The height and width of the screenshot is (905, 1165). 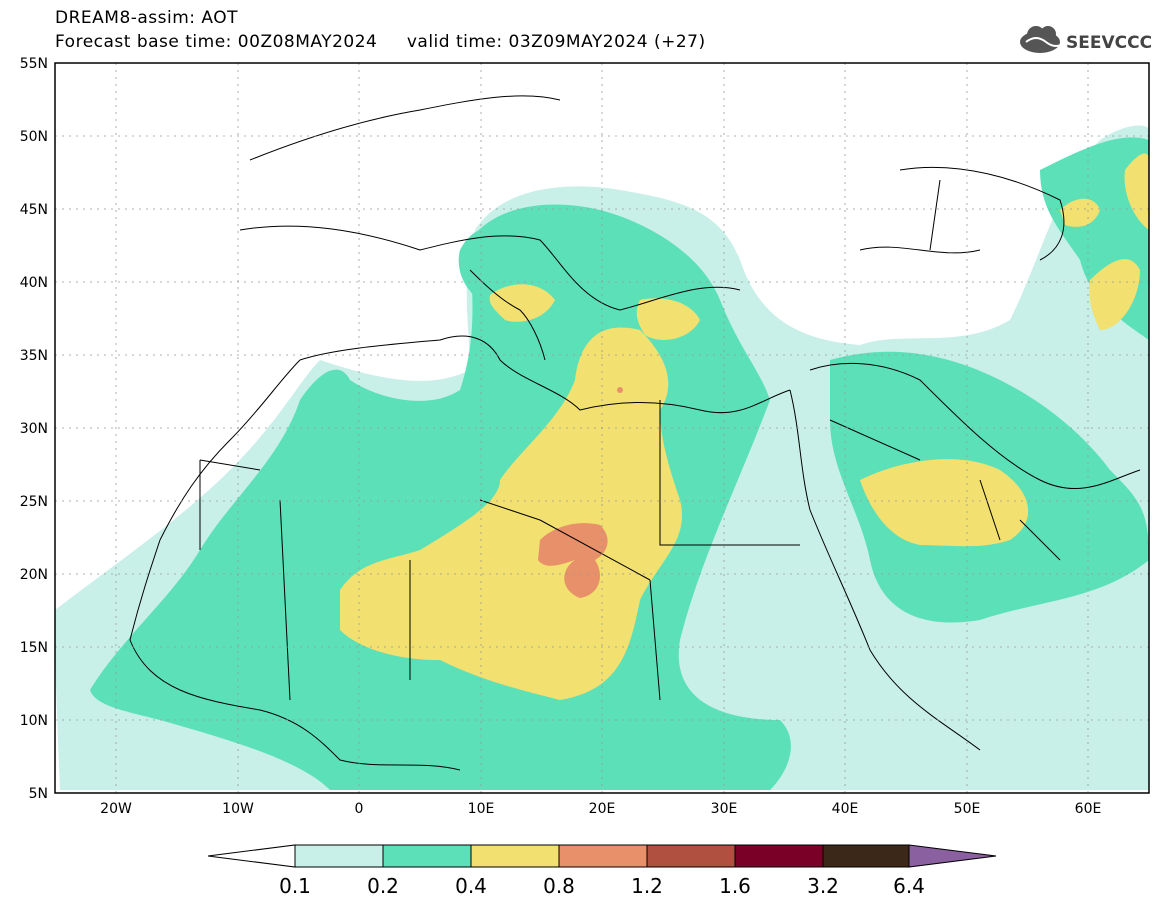 What do you see at coordinates (845, 809) in the screenshot?
I see `lon-tick-label: 40E` at bounding box center [845, 809].